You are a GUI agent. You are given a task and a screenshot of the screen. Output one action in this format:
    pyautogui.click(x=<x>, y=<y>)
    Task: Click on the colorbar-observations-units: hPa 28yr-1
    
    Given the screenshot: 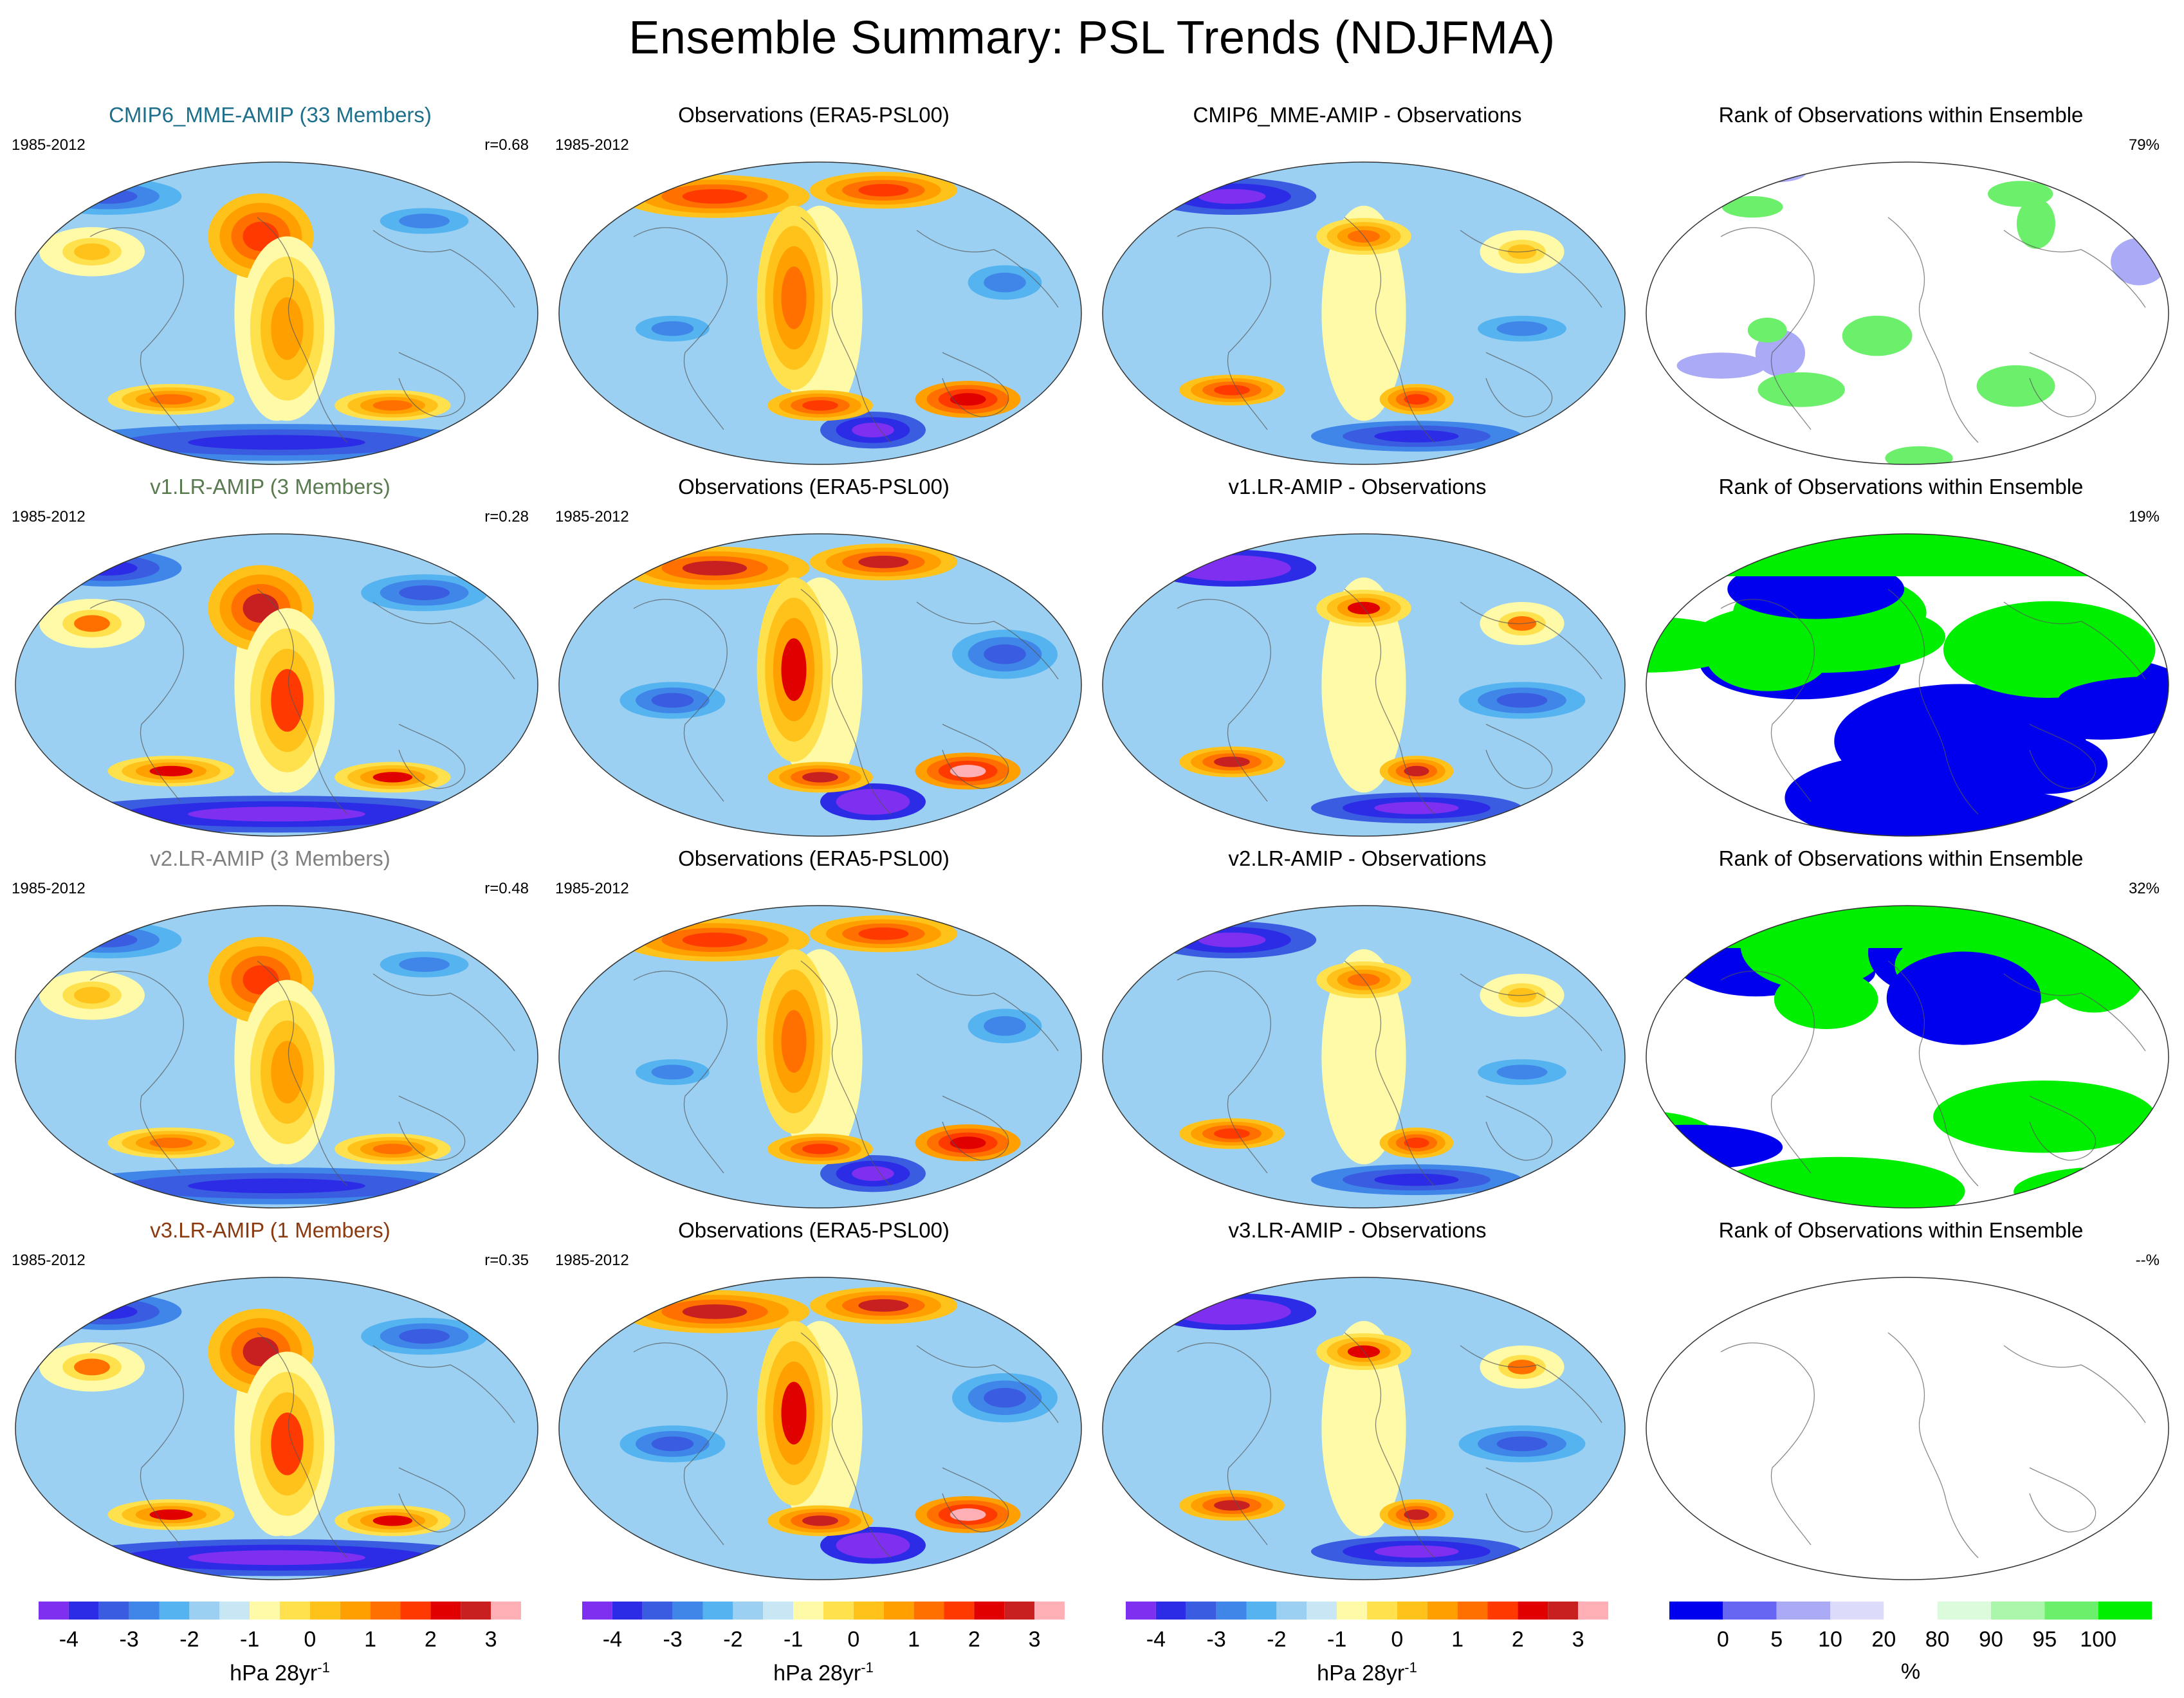 What is the action you would take?
    pyautogui.click(x=824, y=1672)
    